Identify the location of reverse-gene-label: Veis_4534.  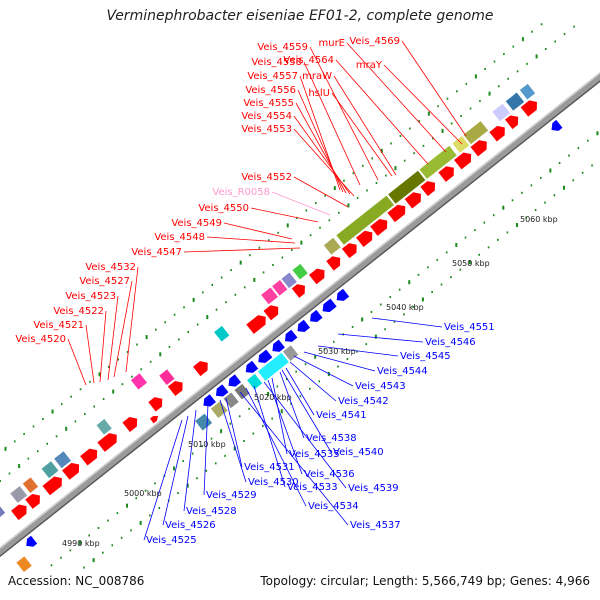
(333, 506).